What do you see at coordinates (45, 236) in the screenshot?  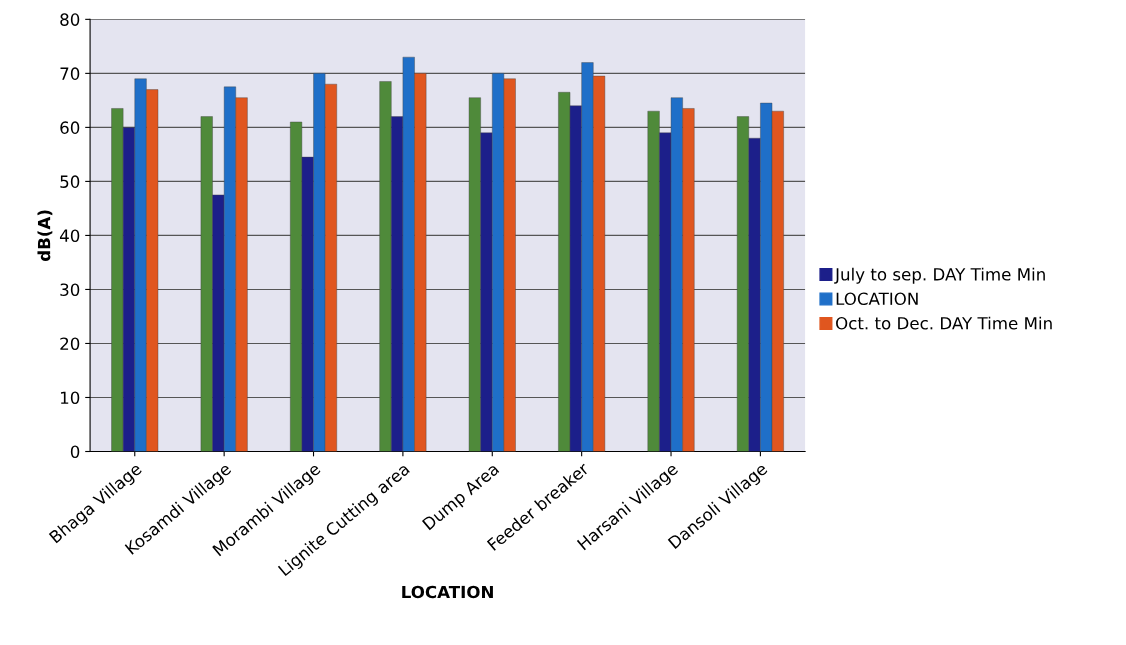 I see `y-axis-title: dB(A)` at bounding box center [45, 236].